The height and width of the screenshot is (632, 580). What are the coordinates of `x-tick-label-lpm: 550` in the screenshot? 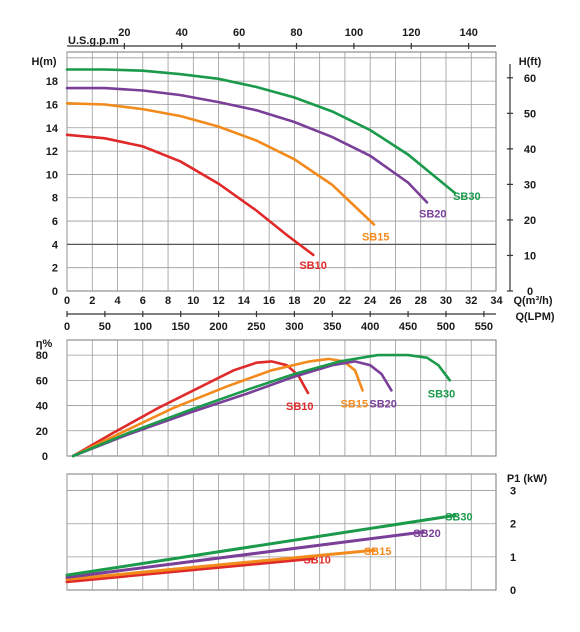 It's located at (484, 327).